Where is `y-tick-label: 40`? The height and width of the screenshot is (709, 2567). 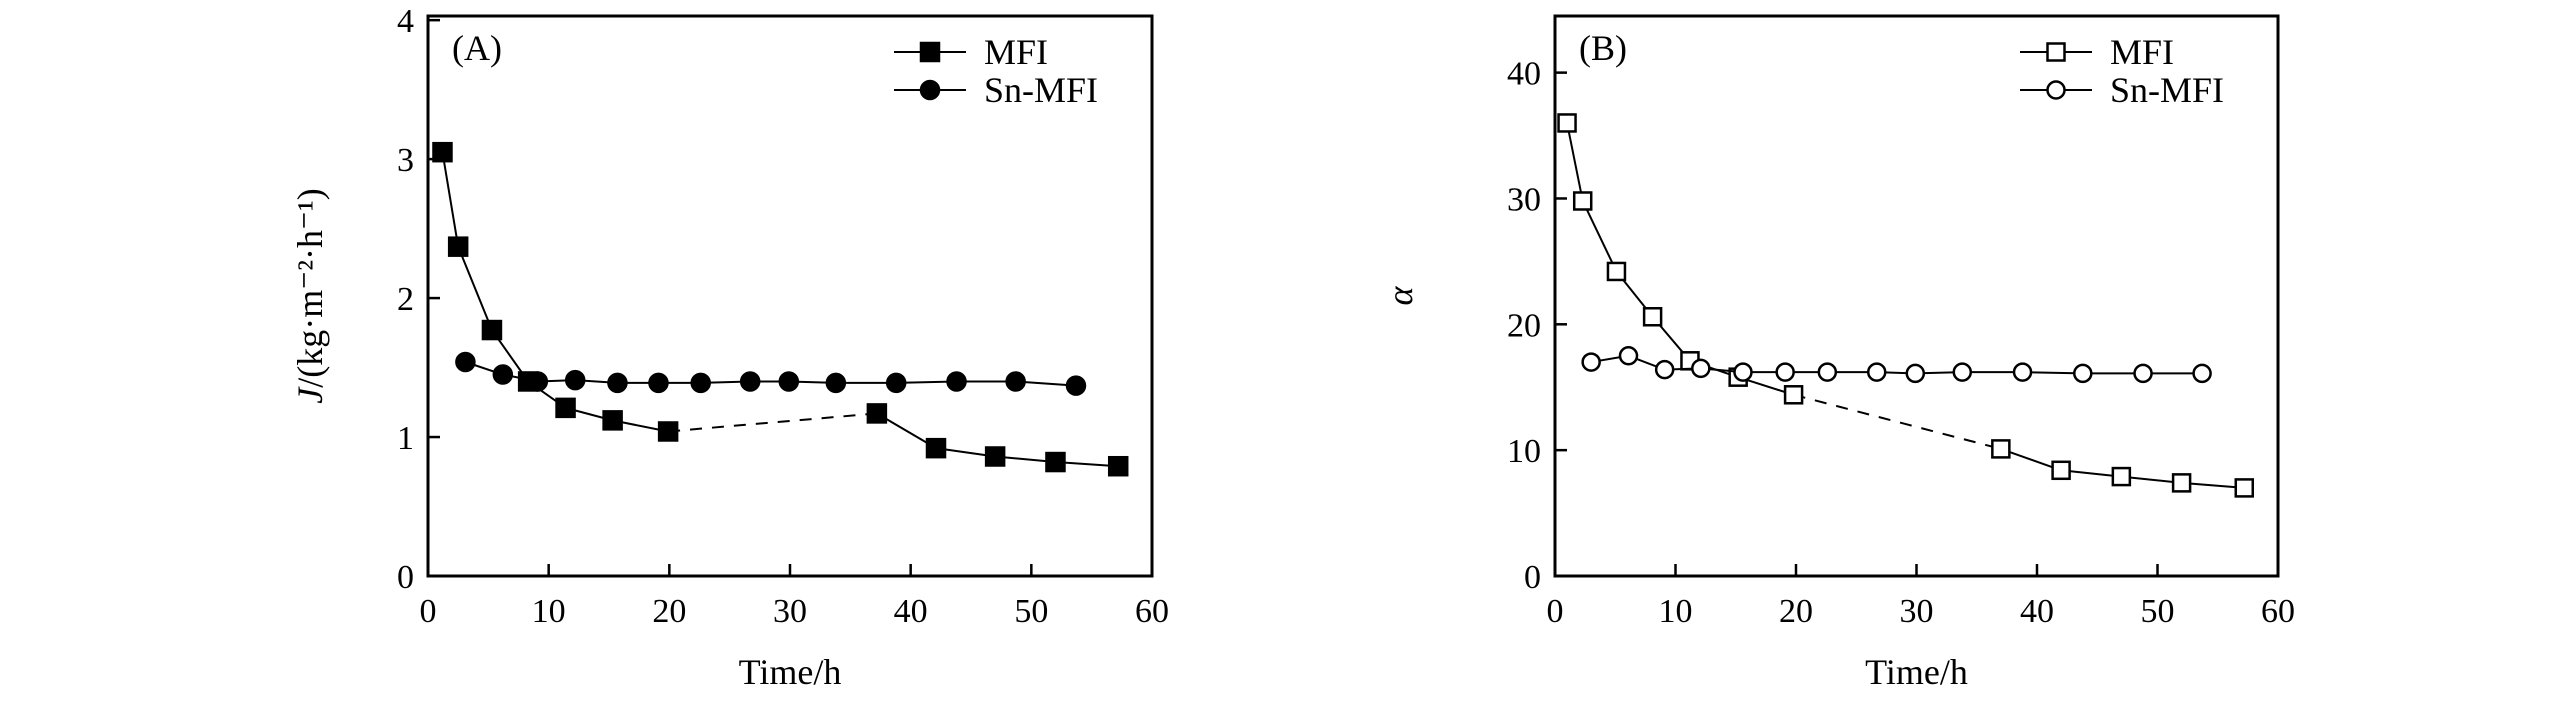 y-tick-label: 40 is located at coordinates (1524, 74).